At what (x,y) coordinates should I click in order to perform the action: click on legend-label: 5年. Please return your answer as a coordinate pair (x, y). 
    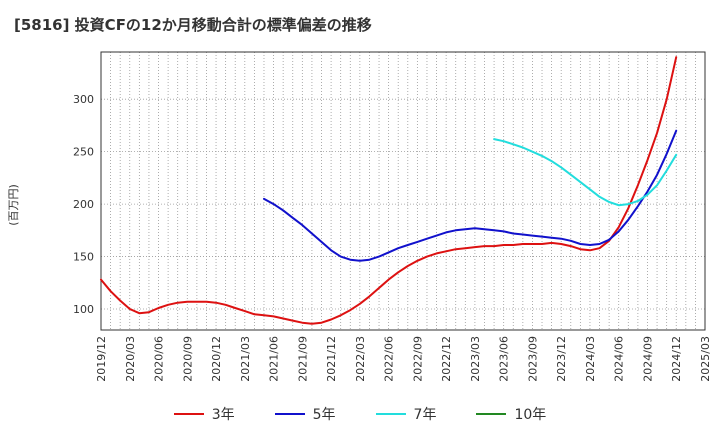
    Looking at the image, I should click on (324, 415).